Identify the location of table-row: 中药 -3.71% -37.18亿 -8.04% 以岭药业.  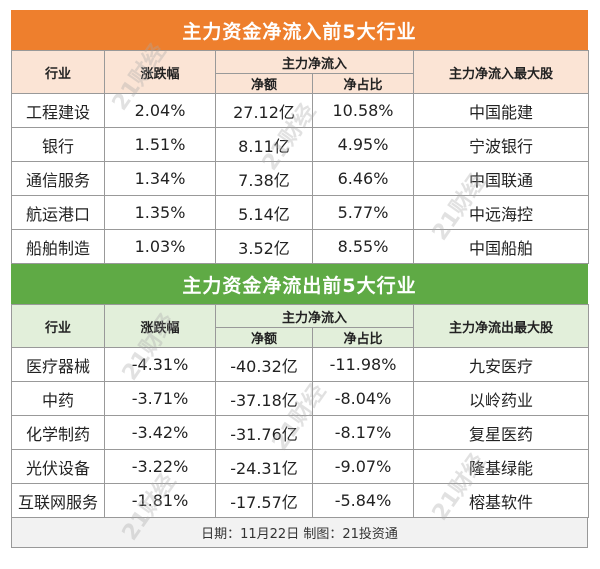
(300, 398).